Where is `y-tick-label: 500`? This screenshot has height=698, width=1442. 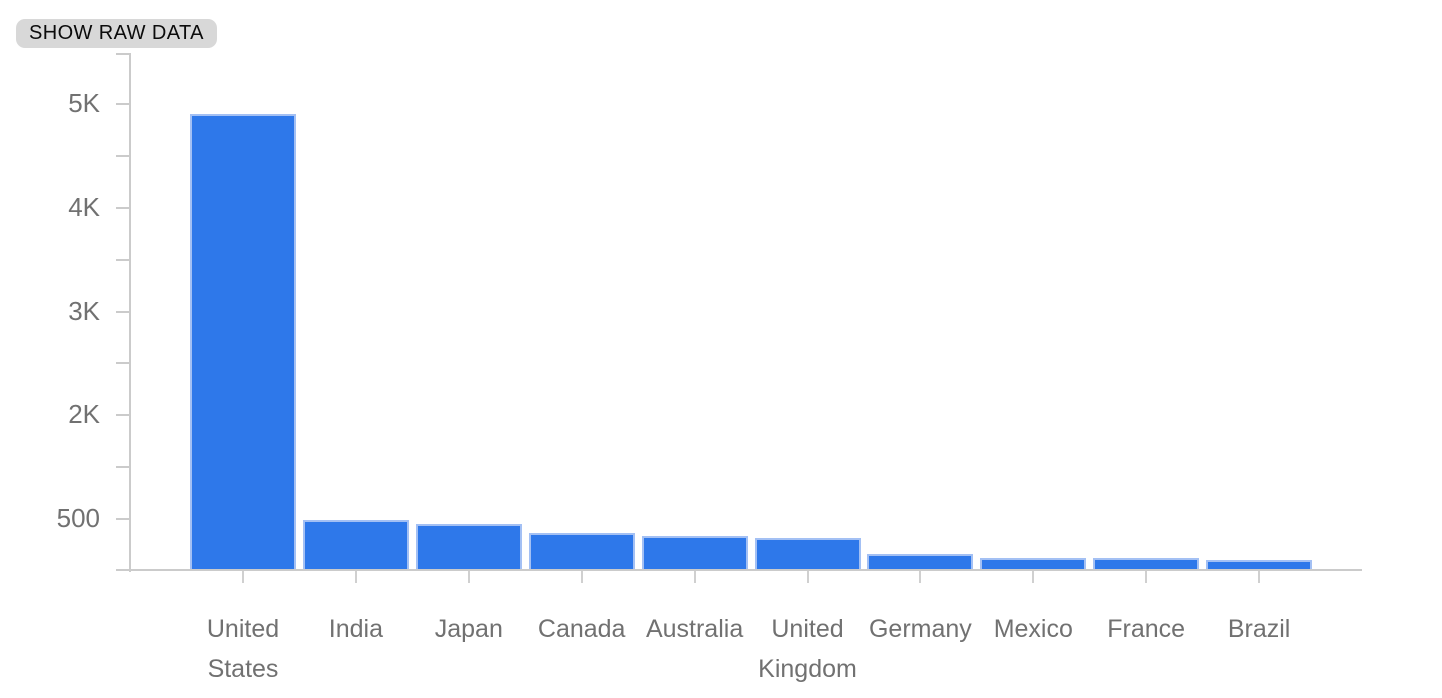 y-tick-label: 500 is located at coordinates (78, 517).